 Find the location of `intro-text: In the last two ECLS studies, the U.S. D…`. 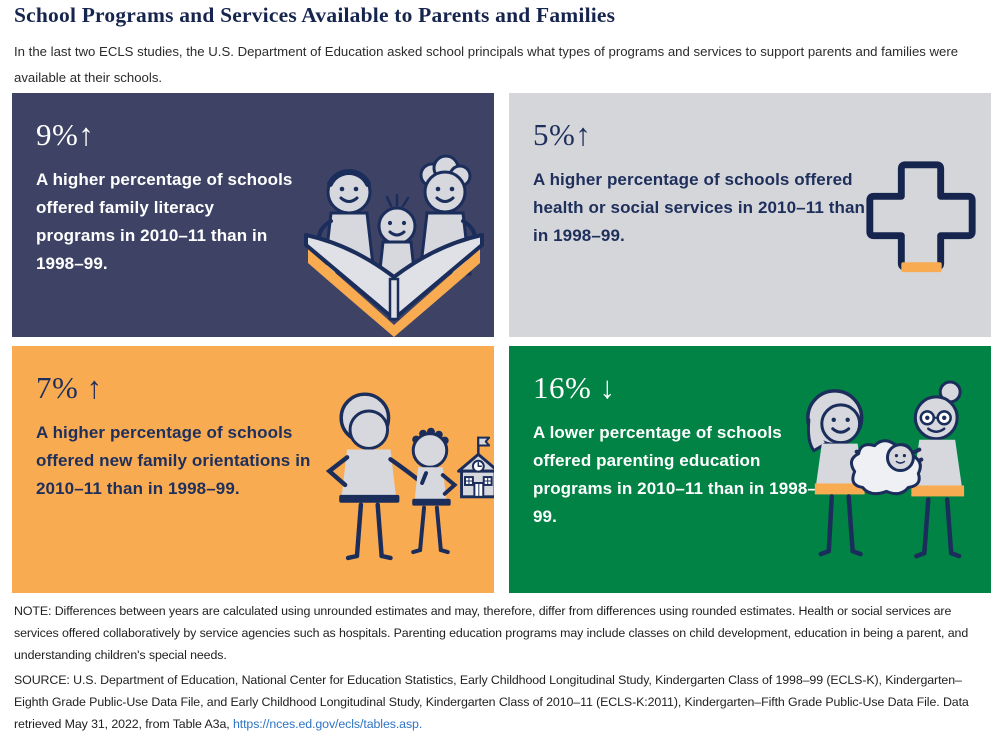

intro-text: In the last two ECLS studies, the U.S. D… is located at coordinates (486, 64).